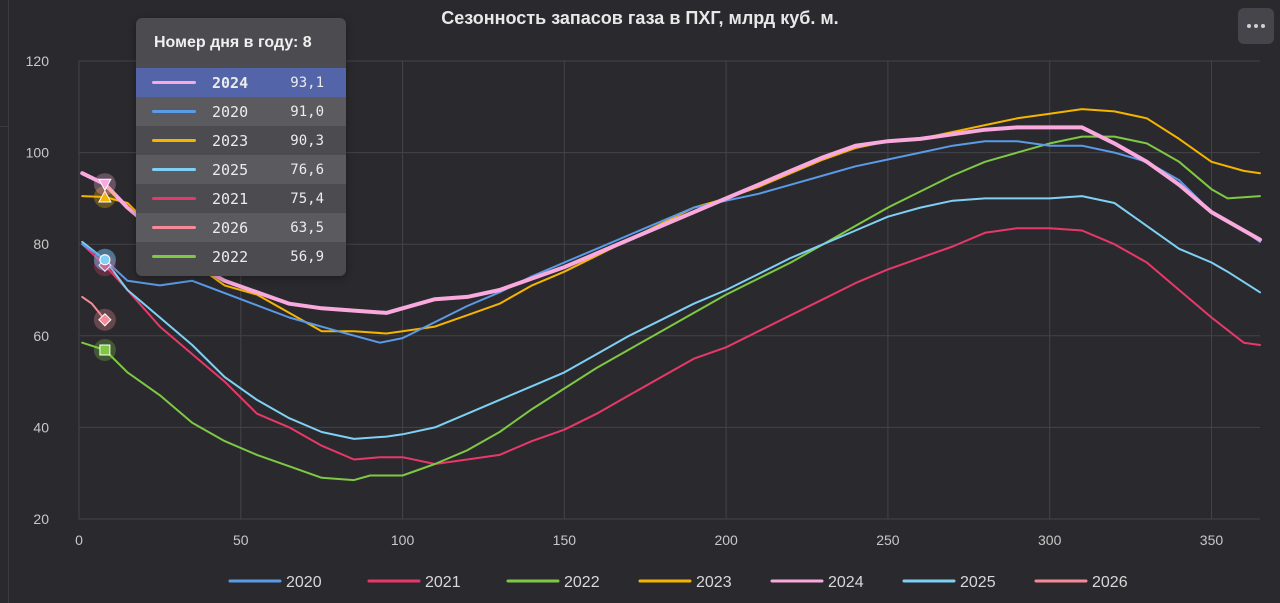 The width and height of the screenshot is (1280, 603). Describe the element at coordinates (230, 111) in the screenshot. I see `tooltip-year: 2020` at that location.